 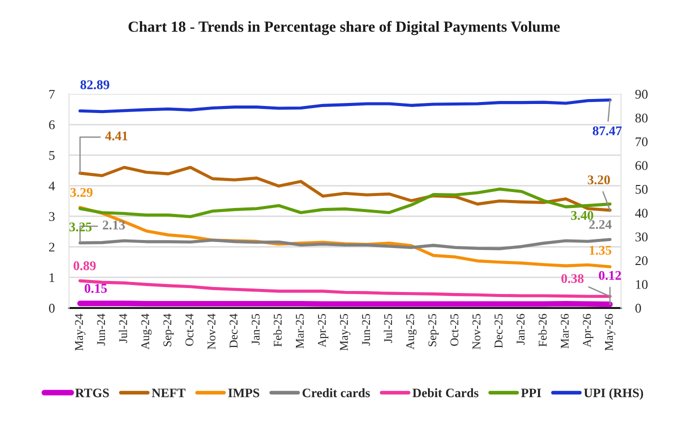 What do you see at coordinates (52, 216) in the screenshot?
I see `y-tick-label: 3` at bounding box center [52, 216].